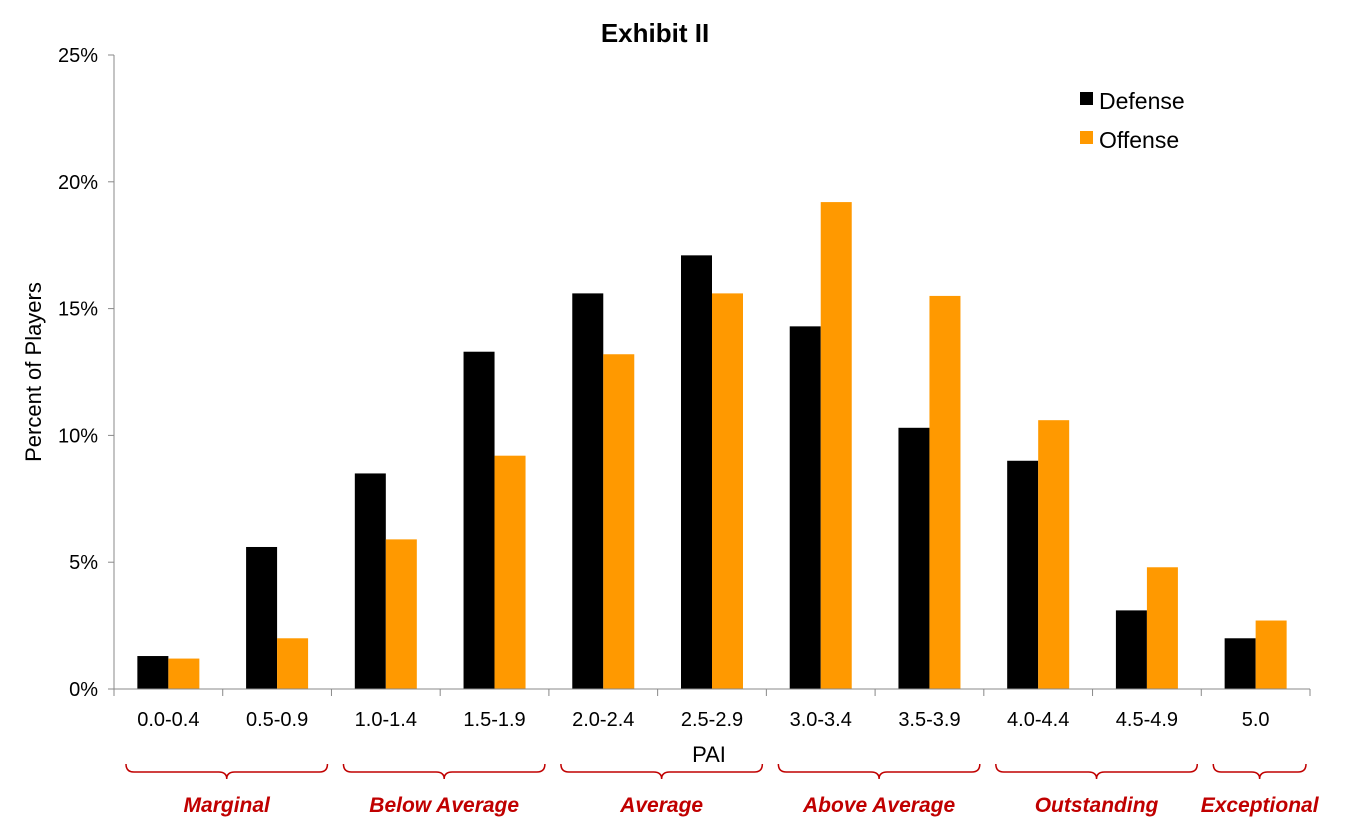  I want to click on x-tick-label: 4.5-4.9, so click(1147, 720).